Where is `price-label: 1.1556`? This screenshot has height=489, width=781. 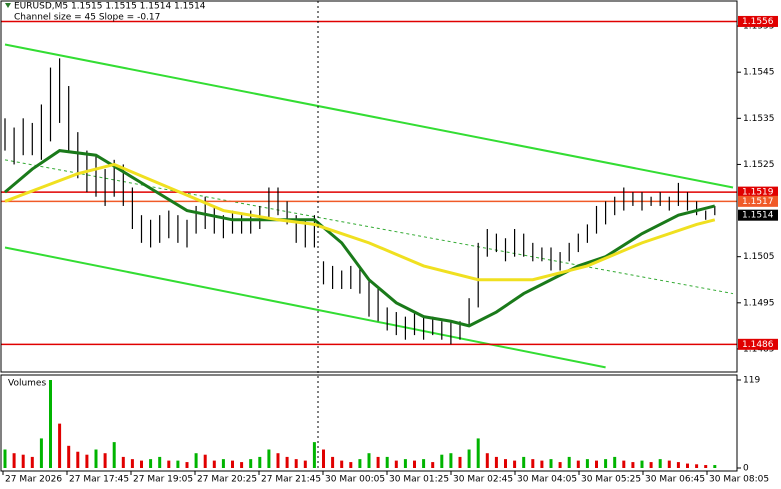
price-label: 1.1556 is located at coordinates (758, 22).